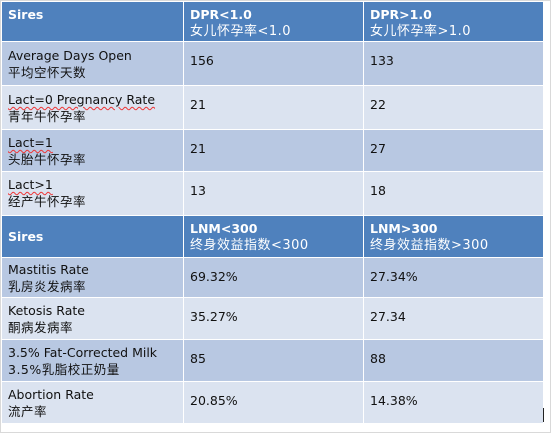 The image size is (551, 433). I want to click on table2-header-lnm-low: LNM<300 终身效益指数<300, so click(273, 236).